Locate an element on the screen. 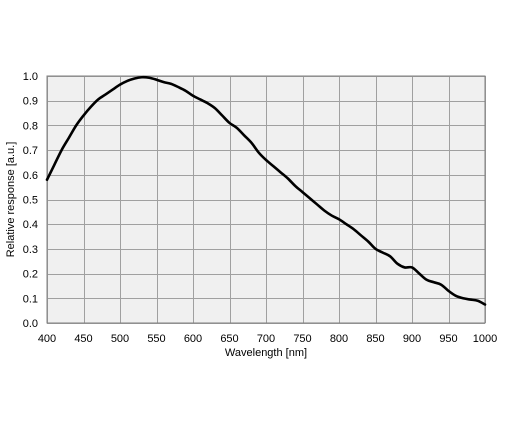 Image resolution: width=512 pixels, height=427 pixels. y-tick-label: 0.5 is located at coordinates (30, 201).